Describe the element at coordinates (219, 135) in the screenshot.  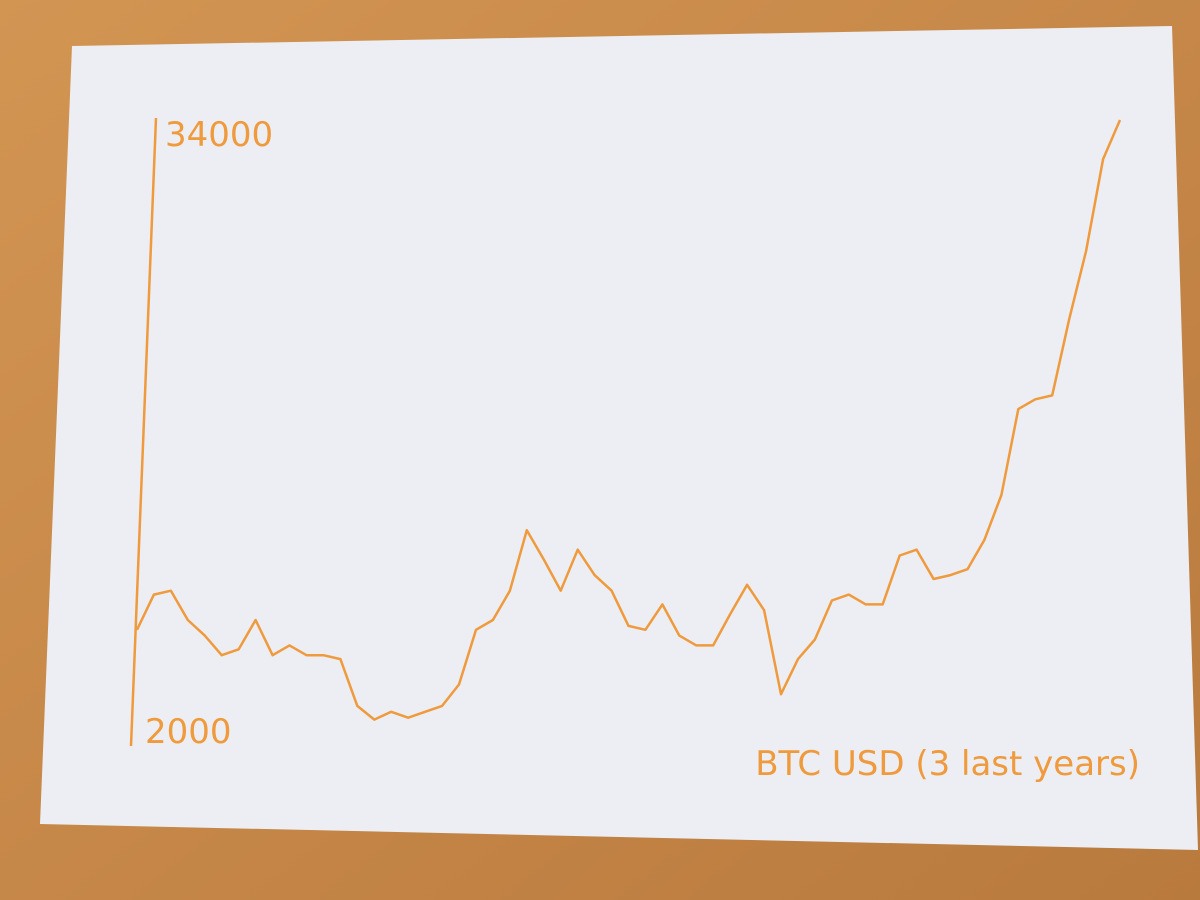
I see `y-tick-label: 34000` at that location.